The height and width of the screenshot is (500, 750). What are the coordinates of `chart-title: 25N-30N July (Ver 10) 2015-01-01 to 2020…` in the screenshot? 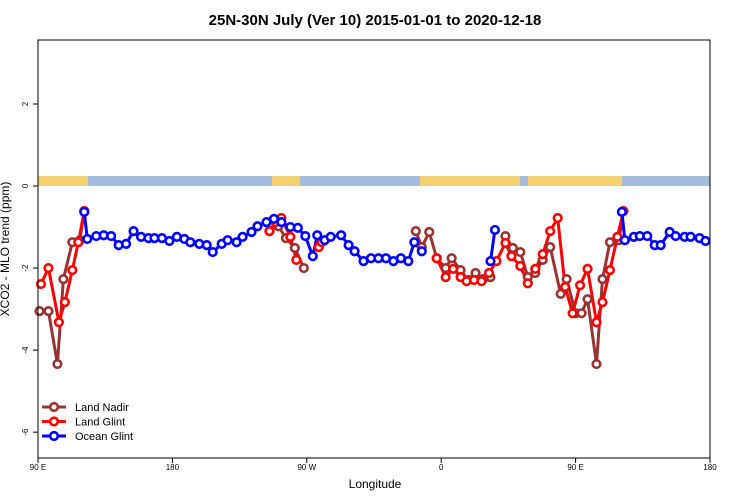 It's located at (375, 20).